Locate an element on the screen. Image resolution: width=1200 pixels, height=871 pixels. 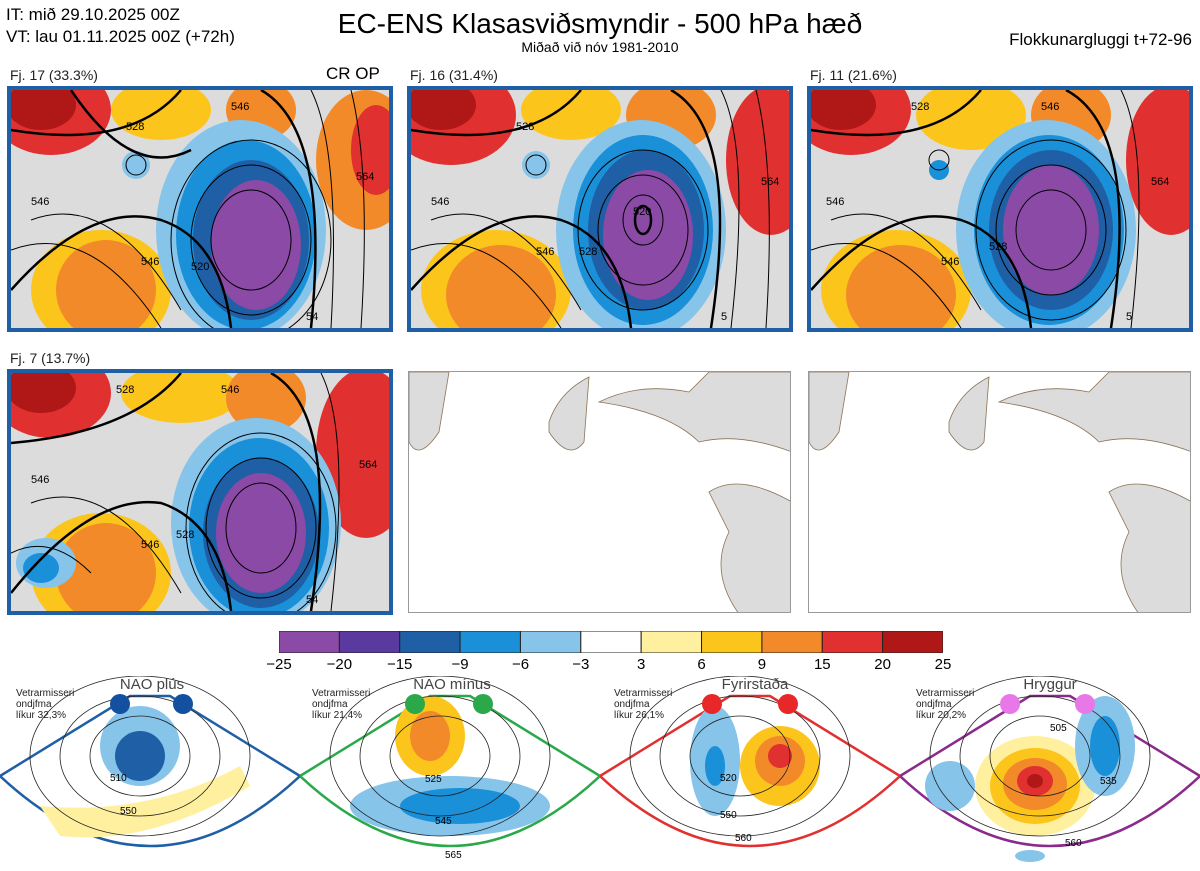
regime-contour: 545 is located at coordinates (443, 821).